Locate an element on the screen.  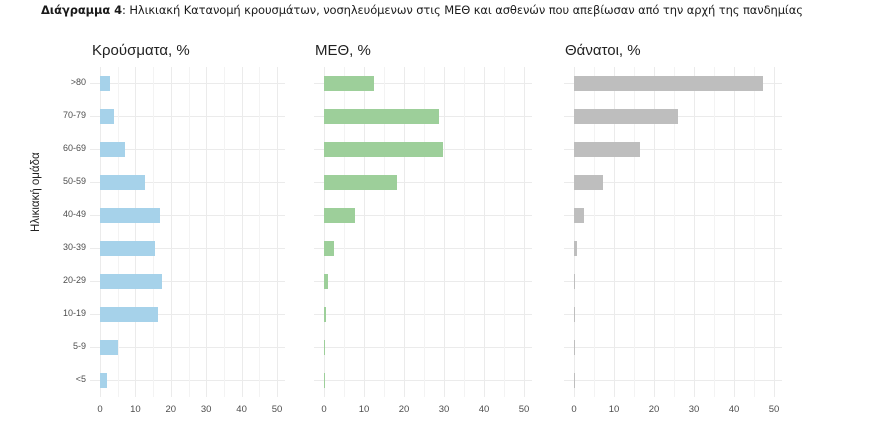
category-label: <5 is located at coordinates (80, 379).